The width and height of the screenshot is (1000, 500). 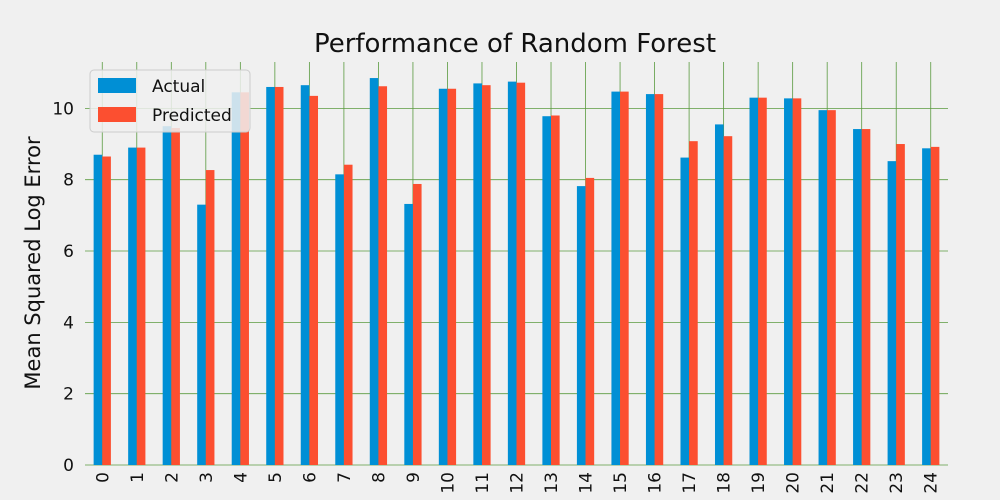 I want to click on x-tick-label: 22, so click(x=863, y=483).